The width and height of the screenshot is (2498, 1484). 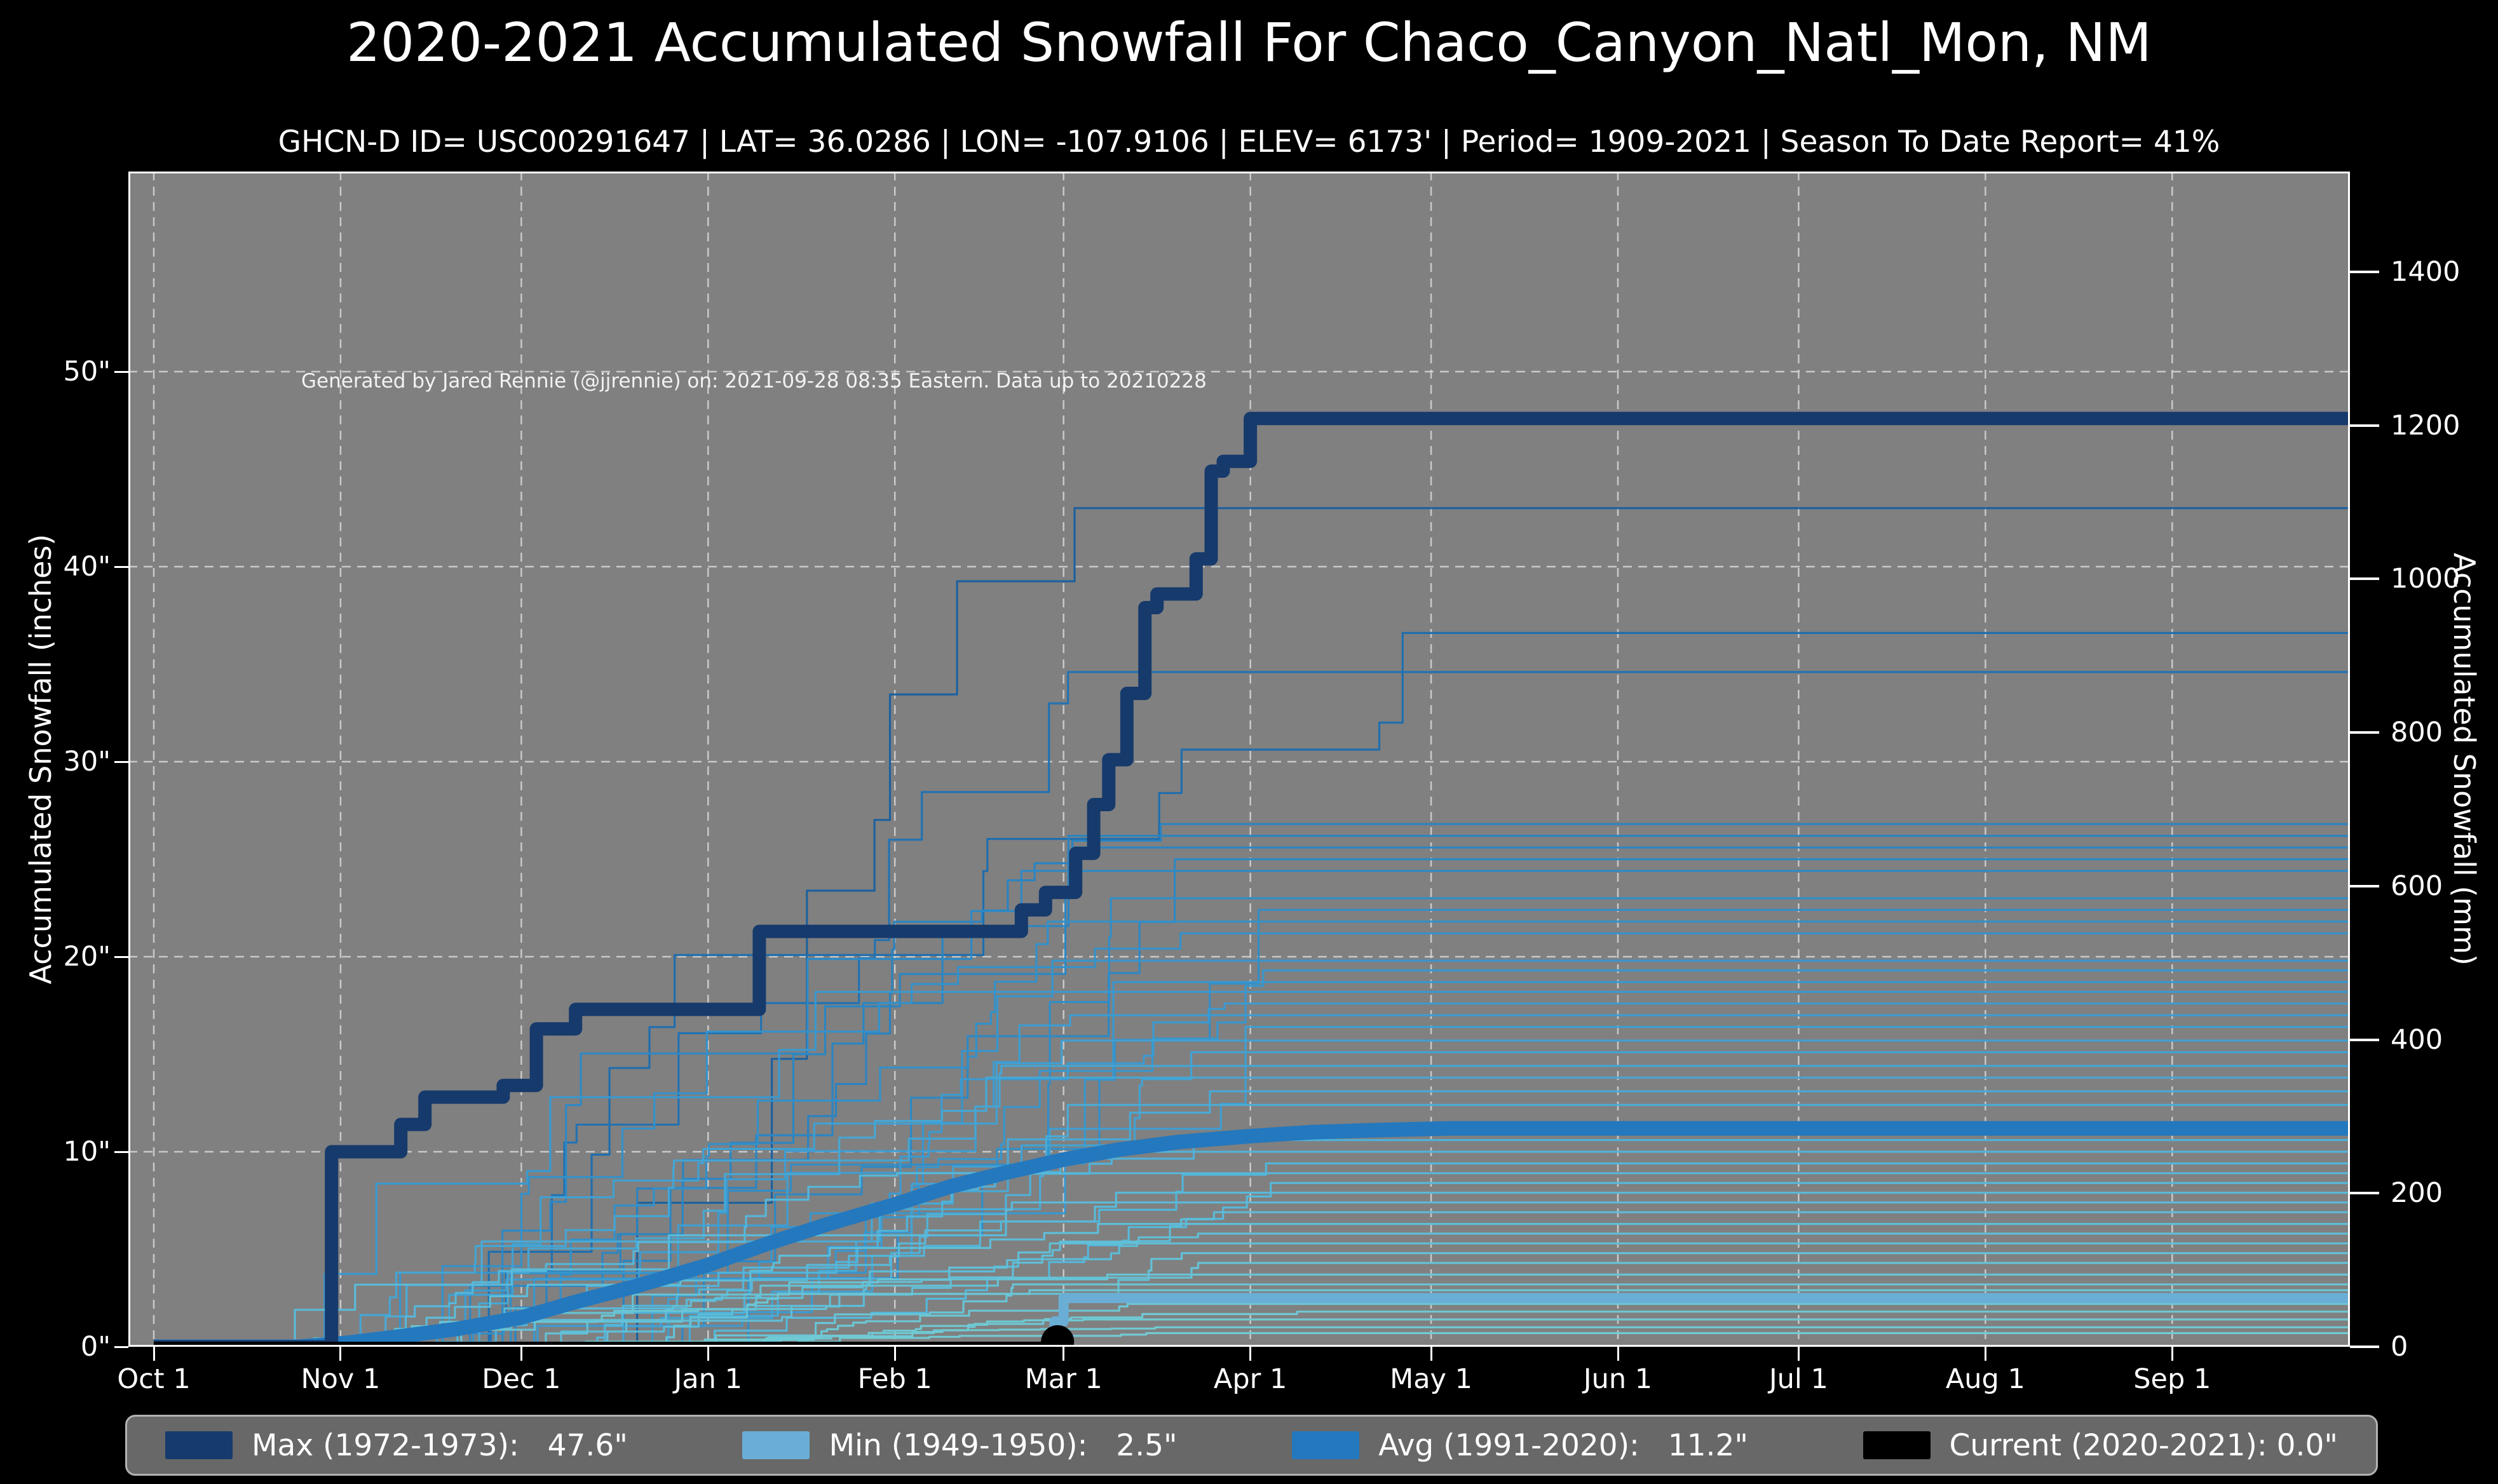 I want to click on x-tick-label: Aug 1, so click(x=1985, y=1379).